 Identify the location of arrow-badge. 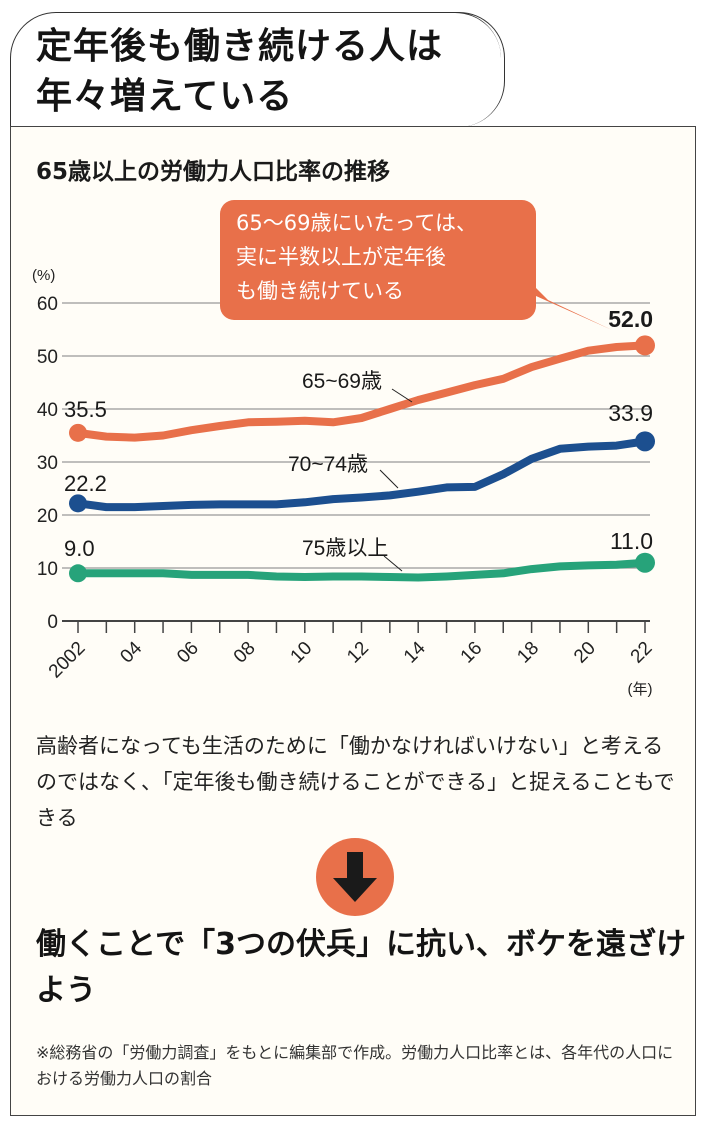
(355, 877).